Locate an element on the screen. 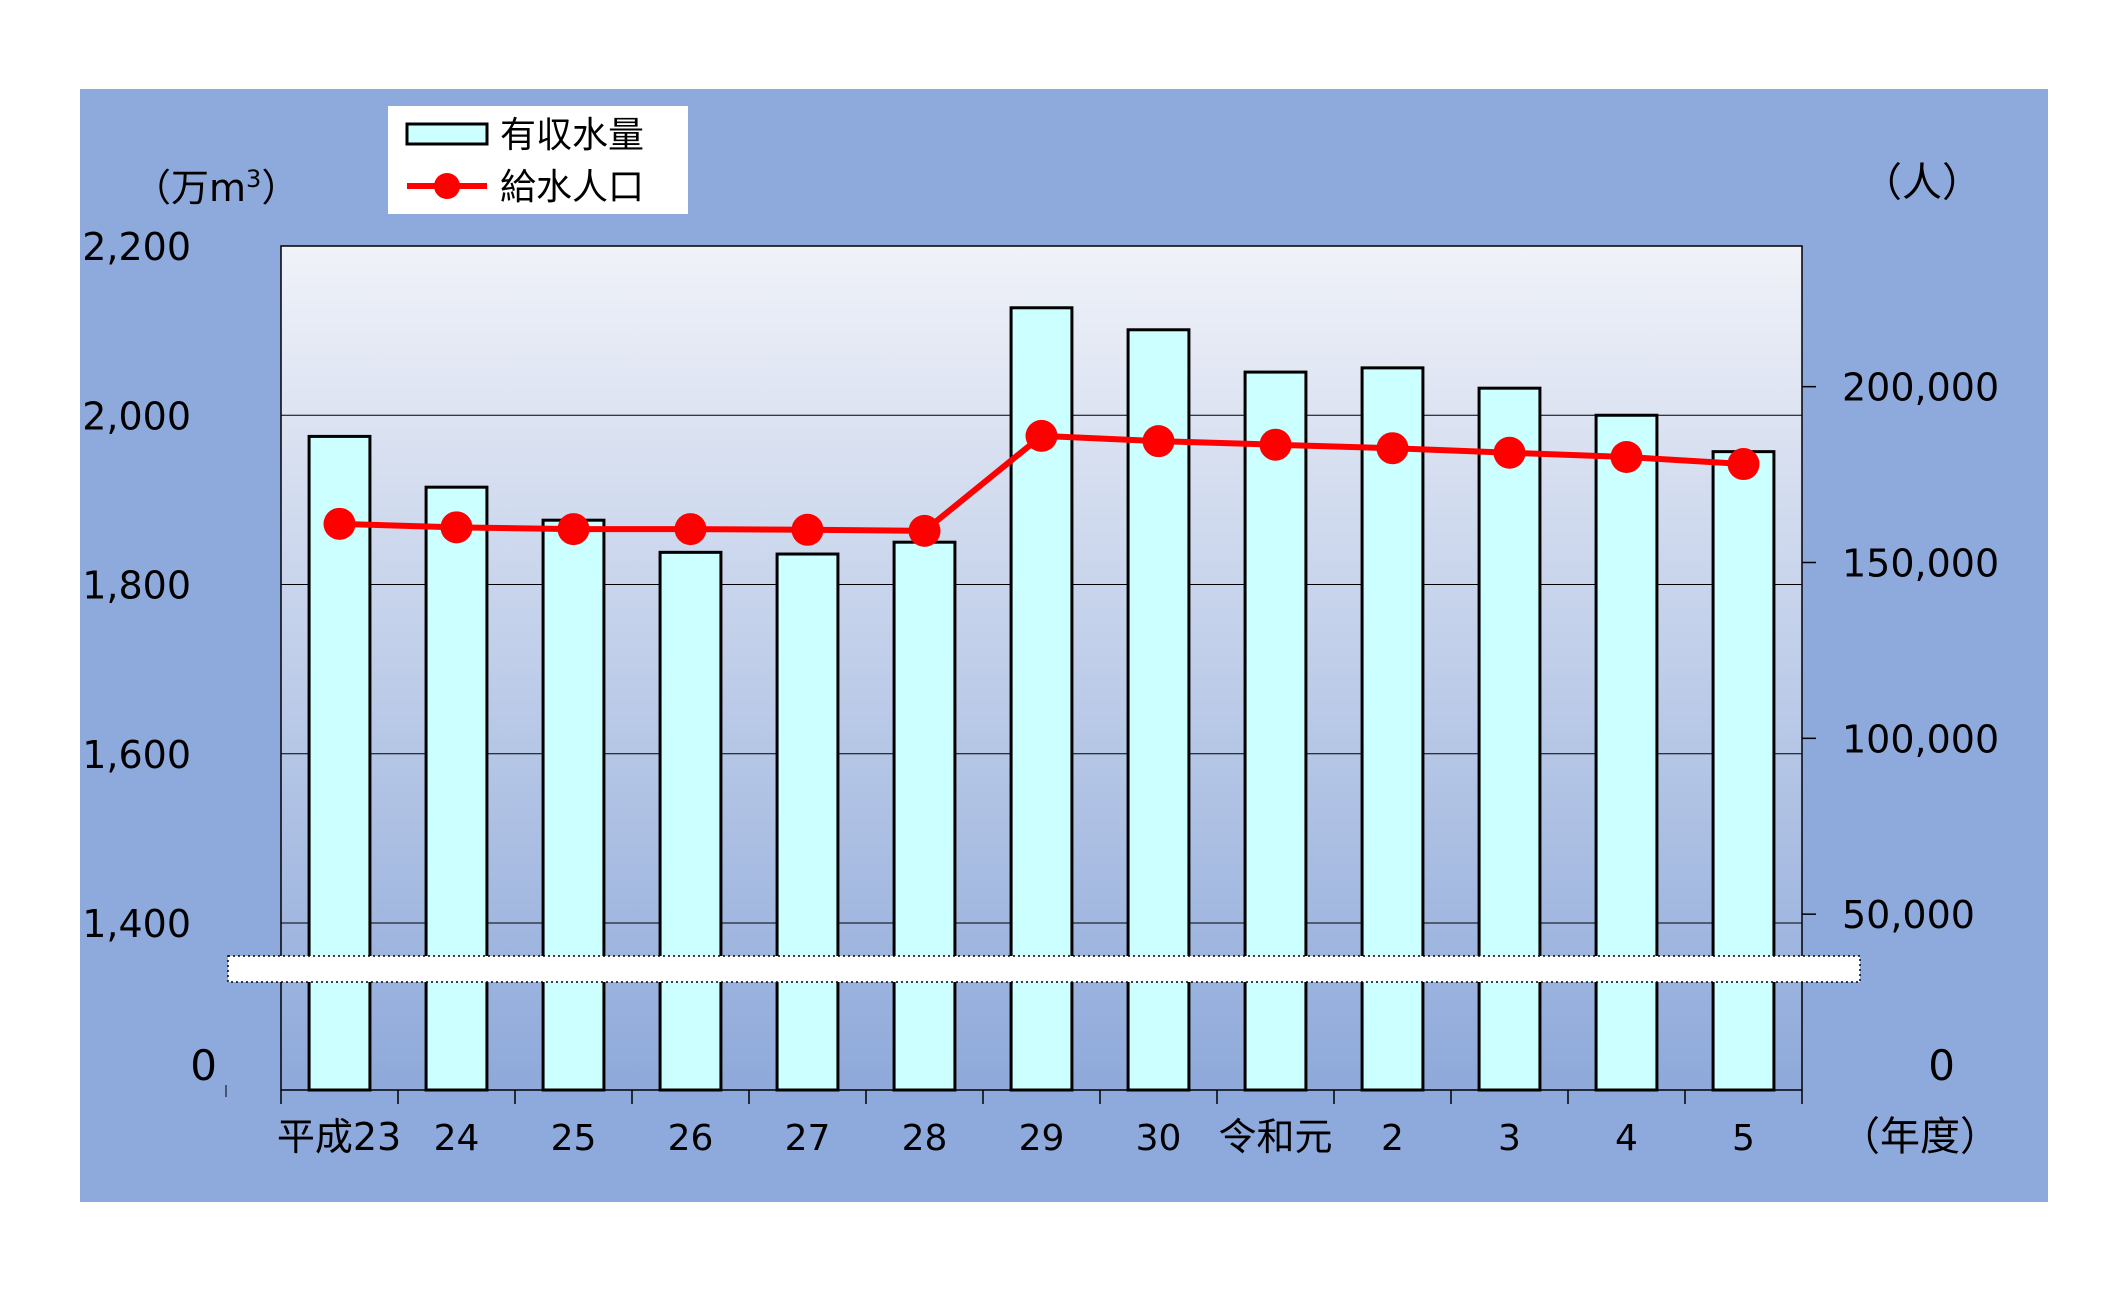 The height and width of the screenshot is (1296, 2128). x-tick-label-3: 3 is located at coordinates (1509, 1138).